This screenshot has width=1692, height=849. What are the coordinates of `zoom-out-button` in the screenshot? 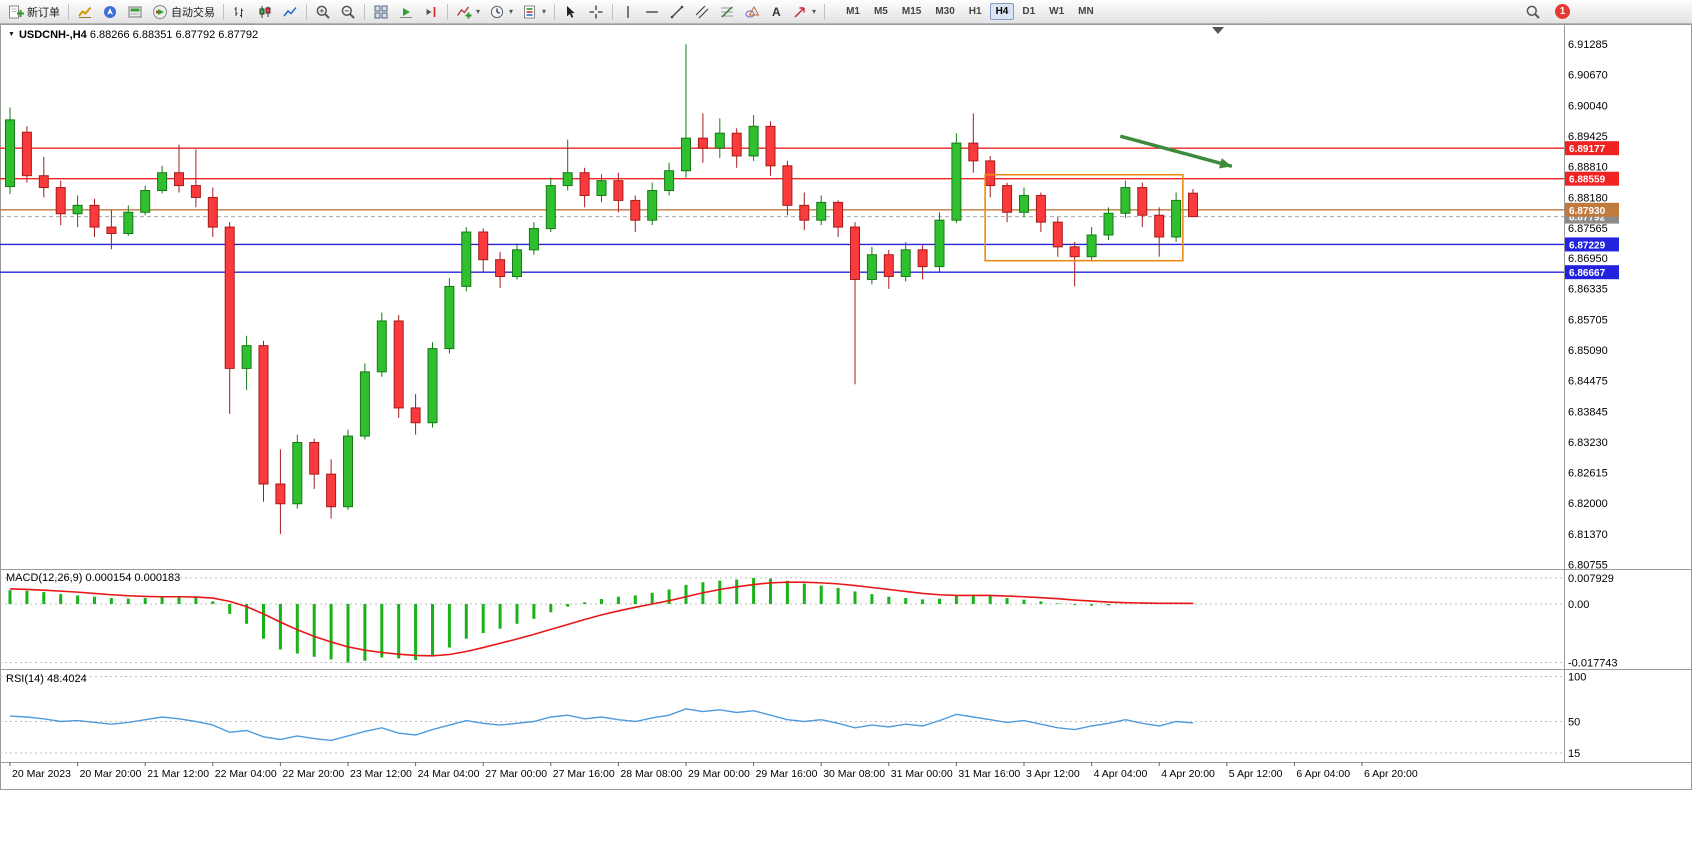 It's located at (348, 12).